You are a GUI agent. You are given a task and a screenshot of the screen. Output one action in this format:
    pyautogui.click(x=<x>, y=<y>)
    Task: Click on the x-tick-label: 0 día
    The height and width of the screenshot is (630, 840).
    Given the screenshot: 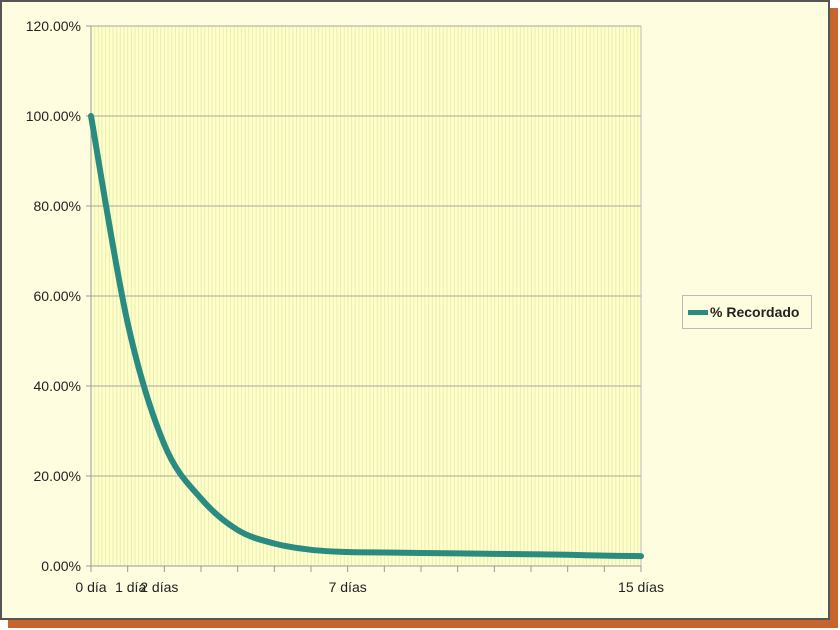 What is the action you would take?
    pyautogui.click(x=90, y=587)
    